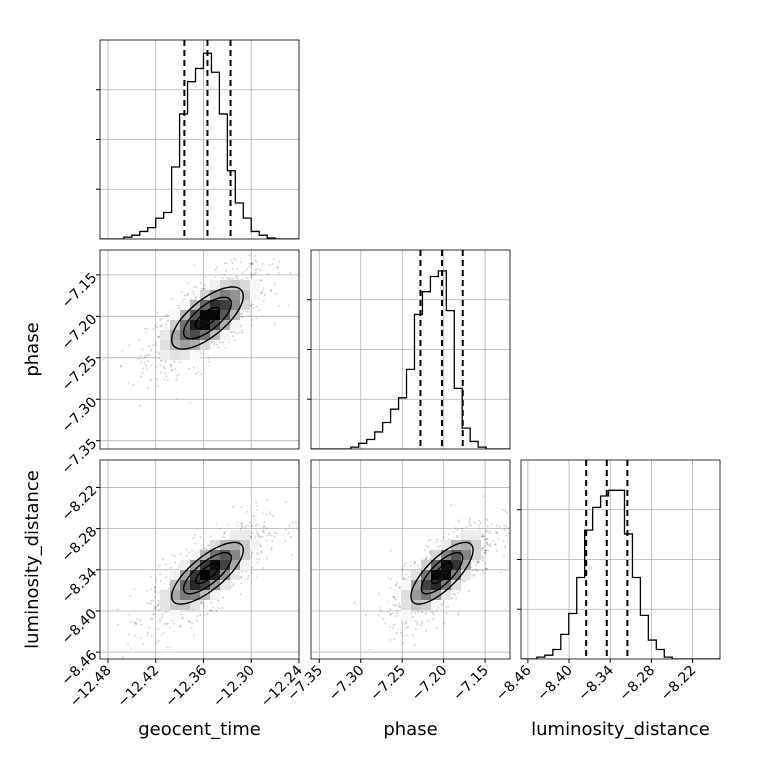 This screenshot has height=760, width=760. Describe the element at coordinates (80, 332) in the screenshot. I see `ytick-label-phase-3: −7.20` at that location.